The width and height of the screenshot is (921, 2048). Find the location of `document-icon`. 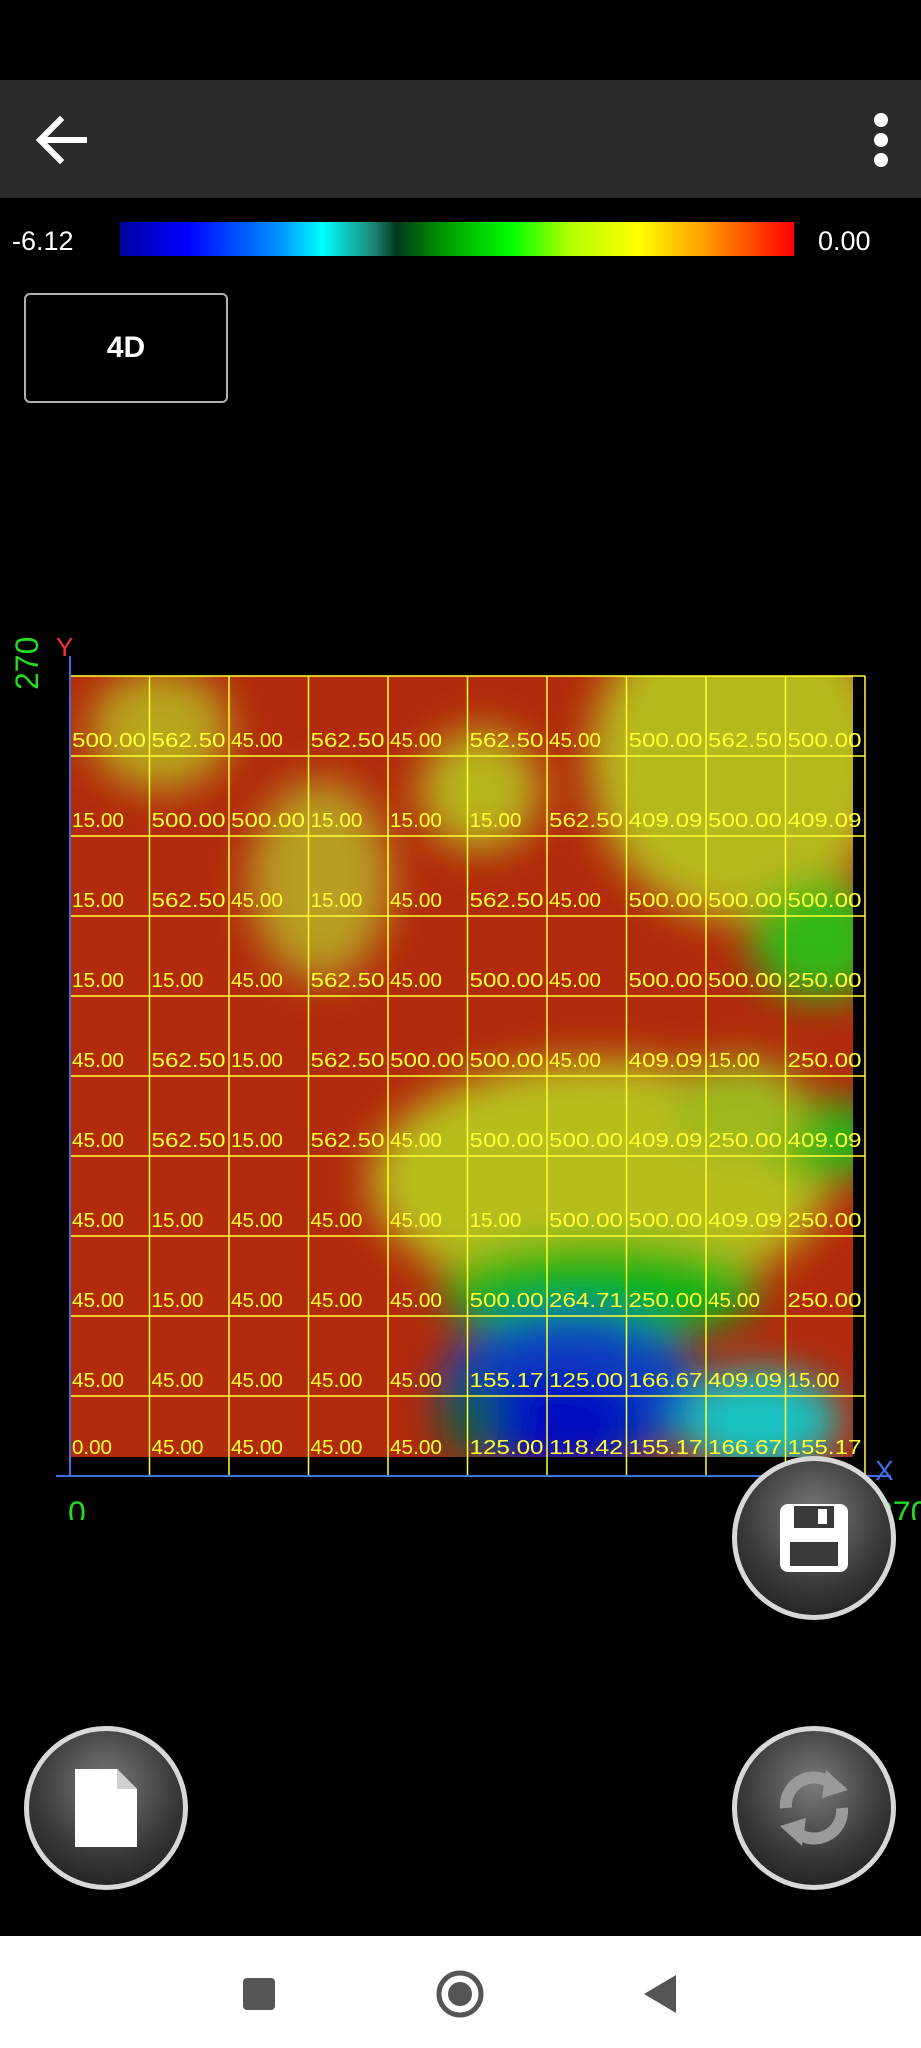

document-icon is located at coordinates (106, 1808).